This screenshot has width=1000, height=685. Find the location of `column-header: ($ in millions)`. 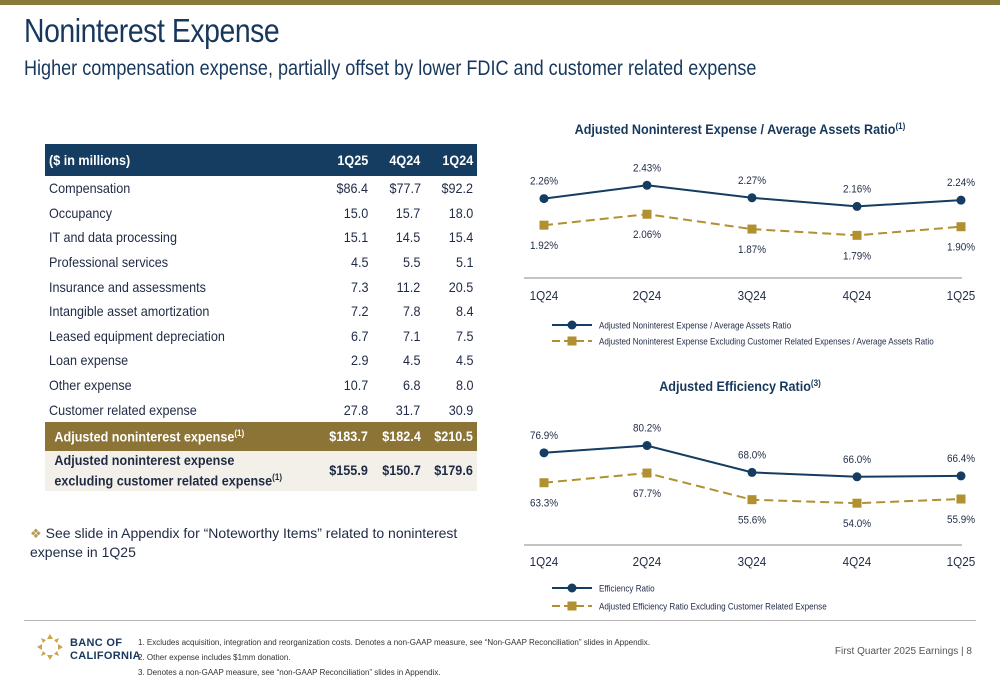

column-header: ($ in millions) is located at coordinates (182, 160).